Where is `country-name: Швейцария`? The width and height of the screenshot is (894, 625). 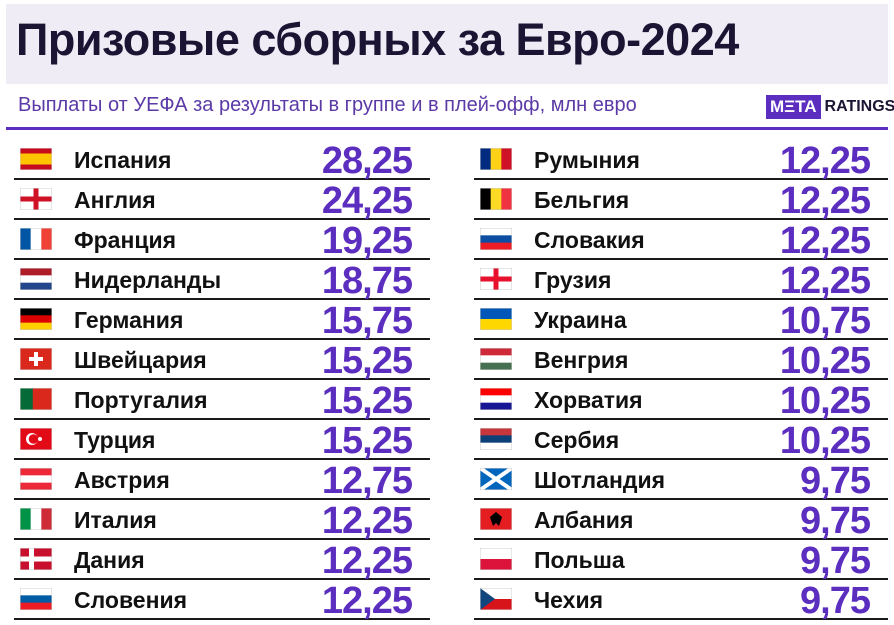
country-name: Швейцария is located at coordinates (140, 360).